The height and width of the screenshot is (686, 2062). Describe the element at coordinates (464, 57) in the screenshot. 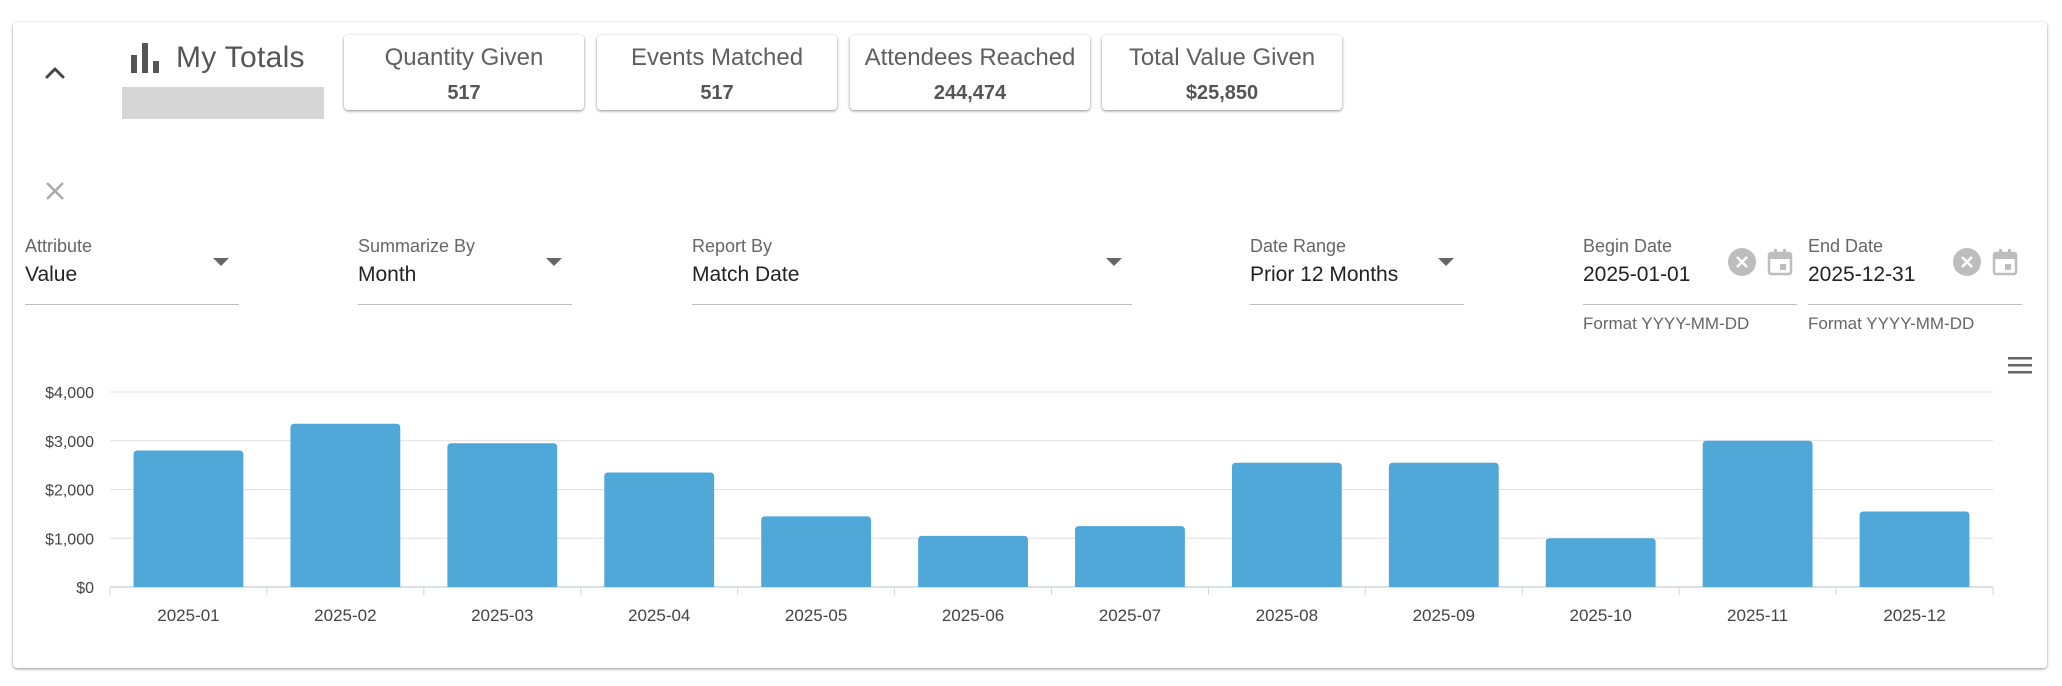

I see `stat-label: Quantity Given` at that location.